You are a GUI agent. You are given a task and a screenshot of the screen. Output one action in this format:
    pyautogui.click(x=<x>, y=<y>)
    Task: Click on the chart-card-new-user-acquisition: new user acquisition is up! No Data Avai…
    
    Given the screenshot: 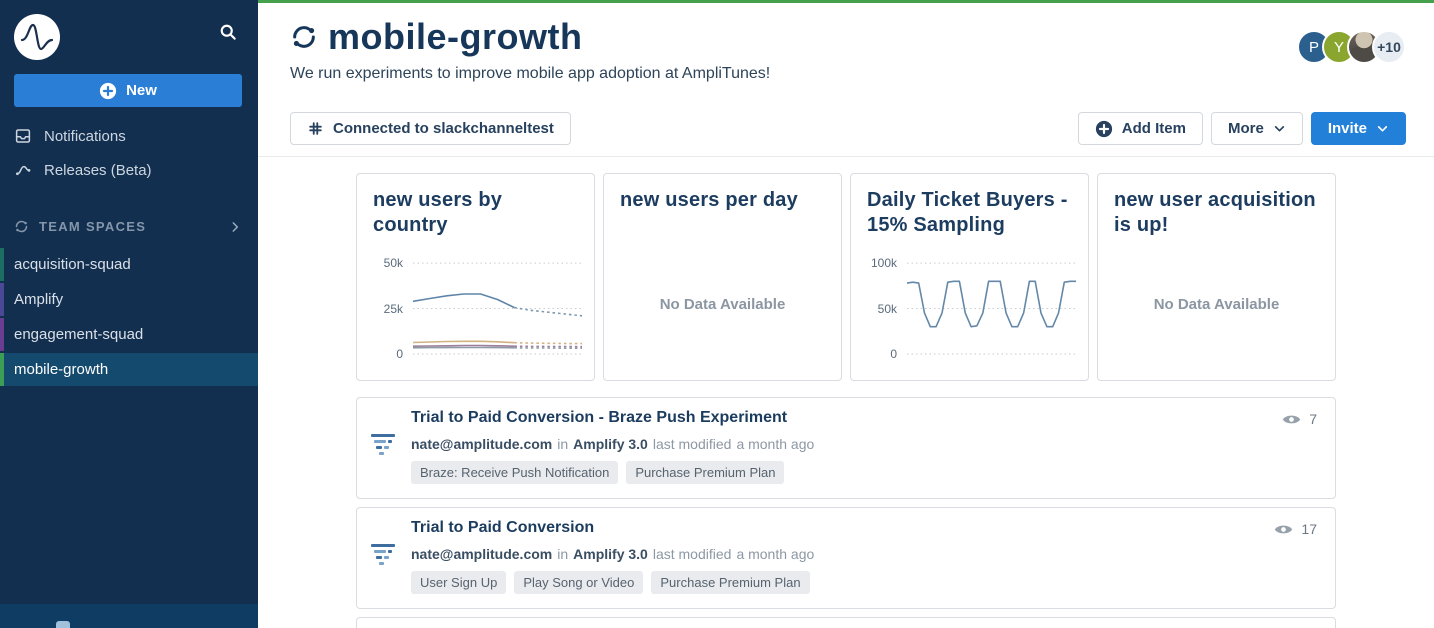 What is the action you would take?
    pyautogui.click(x=1216, y=277)
    